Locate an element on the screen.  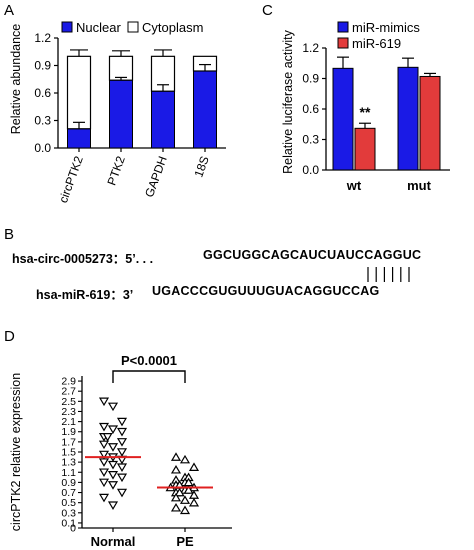
chart-d-ytick-label-11: 2.1 is located at coordinates (68, 422).